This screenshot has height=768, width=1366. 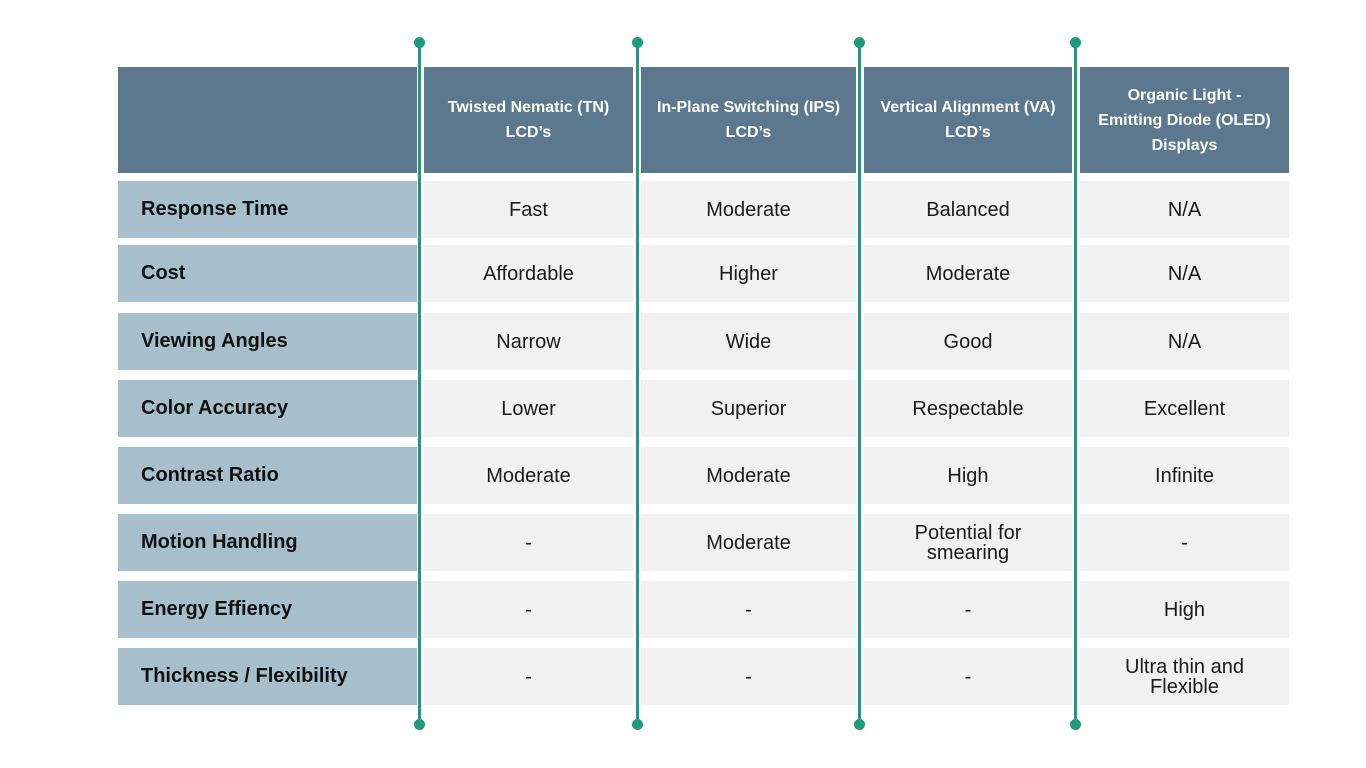 I want to click on cell-value: Wide, so click(x=748, y=341).